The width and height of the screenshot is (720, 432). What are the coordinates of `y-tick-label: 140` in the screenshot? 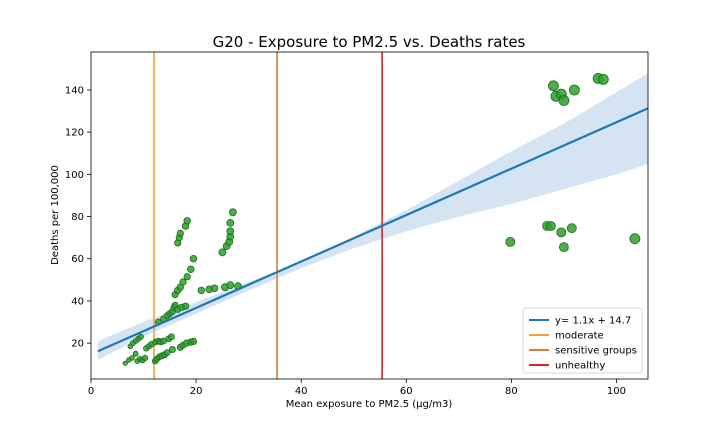 It's located at (74, 90).